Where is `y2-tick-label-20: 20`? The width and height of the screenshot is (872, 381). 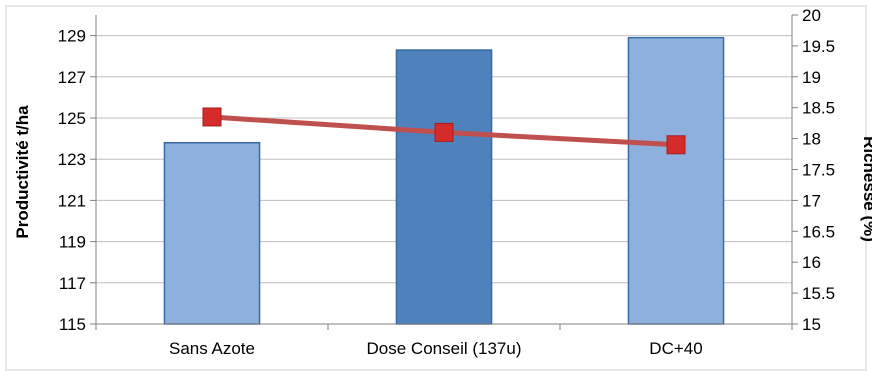 y2-tick-label-20: 20 is located at coordinates (811, 15).